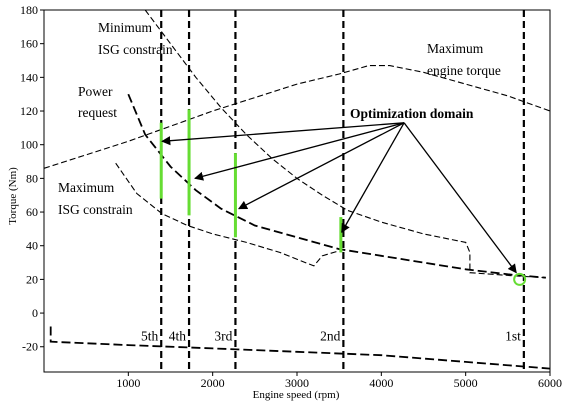 Image resolution: width=562 pixels, height=407 pixels. What do you see at coordinates (29, 111) in the screenshot?
I see `y-tick-label: 120` at bounding box center [29, 111].